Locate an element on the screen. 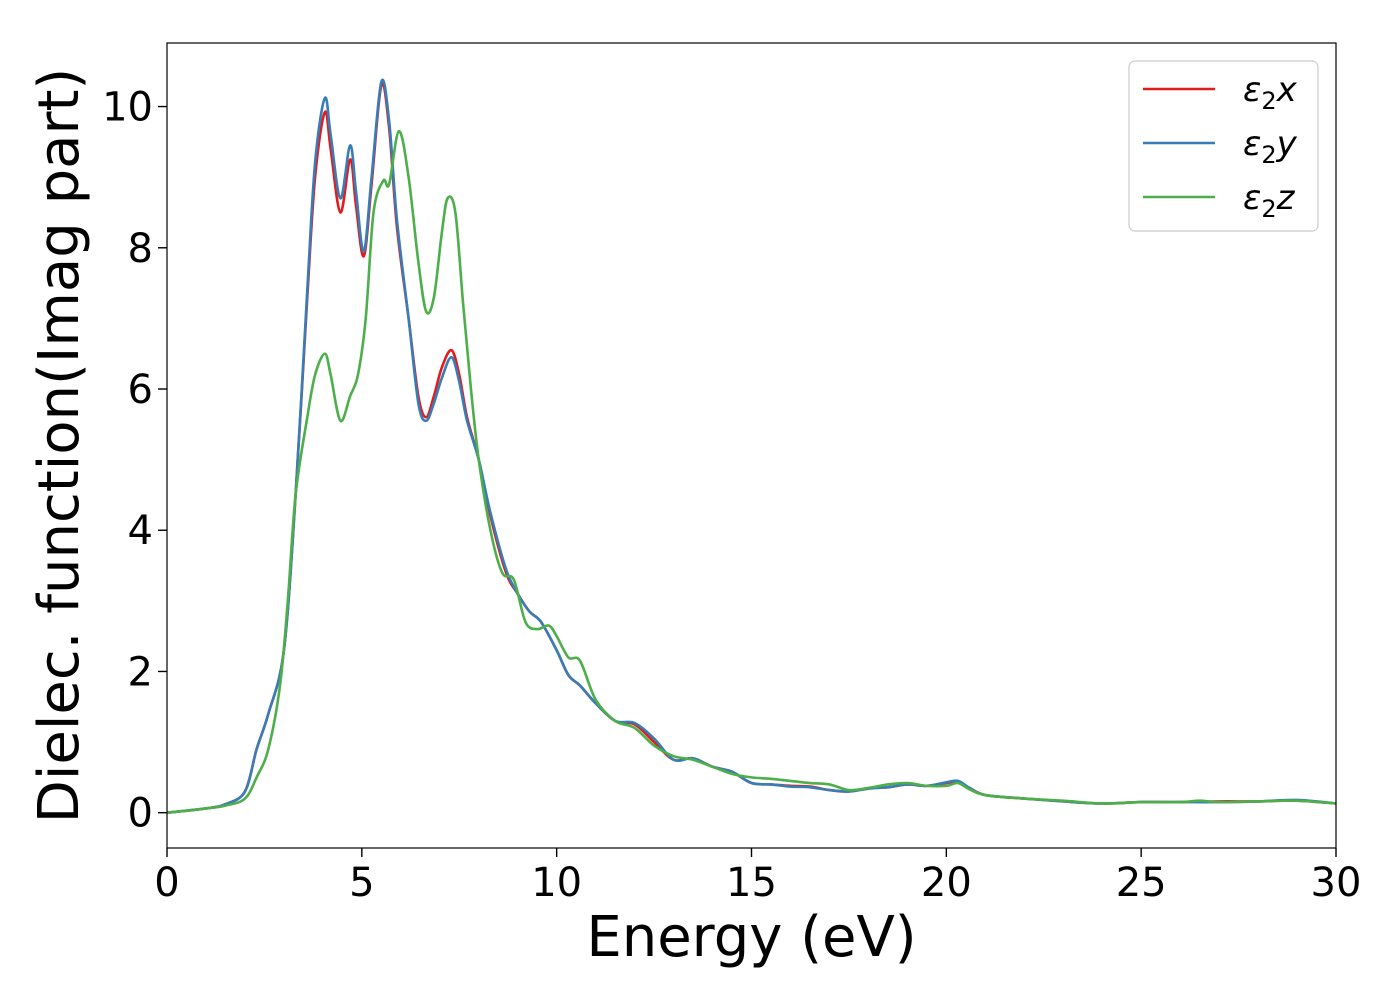 Image resolution: width=1400 pixels, height=1005 pixels. legend-label-z: ε2z is located at coordinates (1269, 200).